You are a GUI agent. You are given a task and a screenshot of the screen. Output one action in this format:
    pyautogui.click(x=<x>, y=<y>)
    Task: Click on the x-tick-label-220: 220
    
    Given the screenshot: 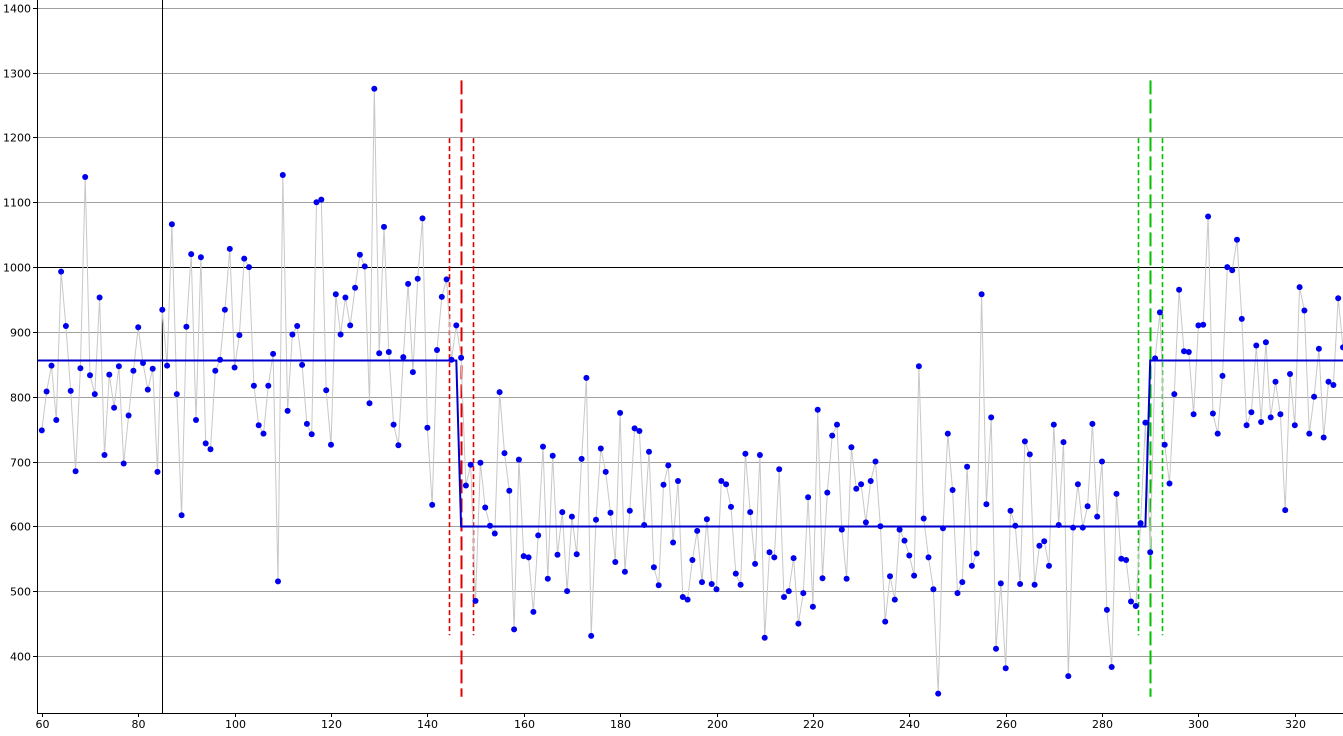 What is the action you would take?
    pyautogui.click(x=813, y=724)
    